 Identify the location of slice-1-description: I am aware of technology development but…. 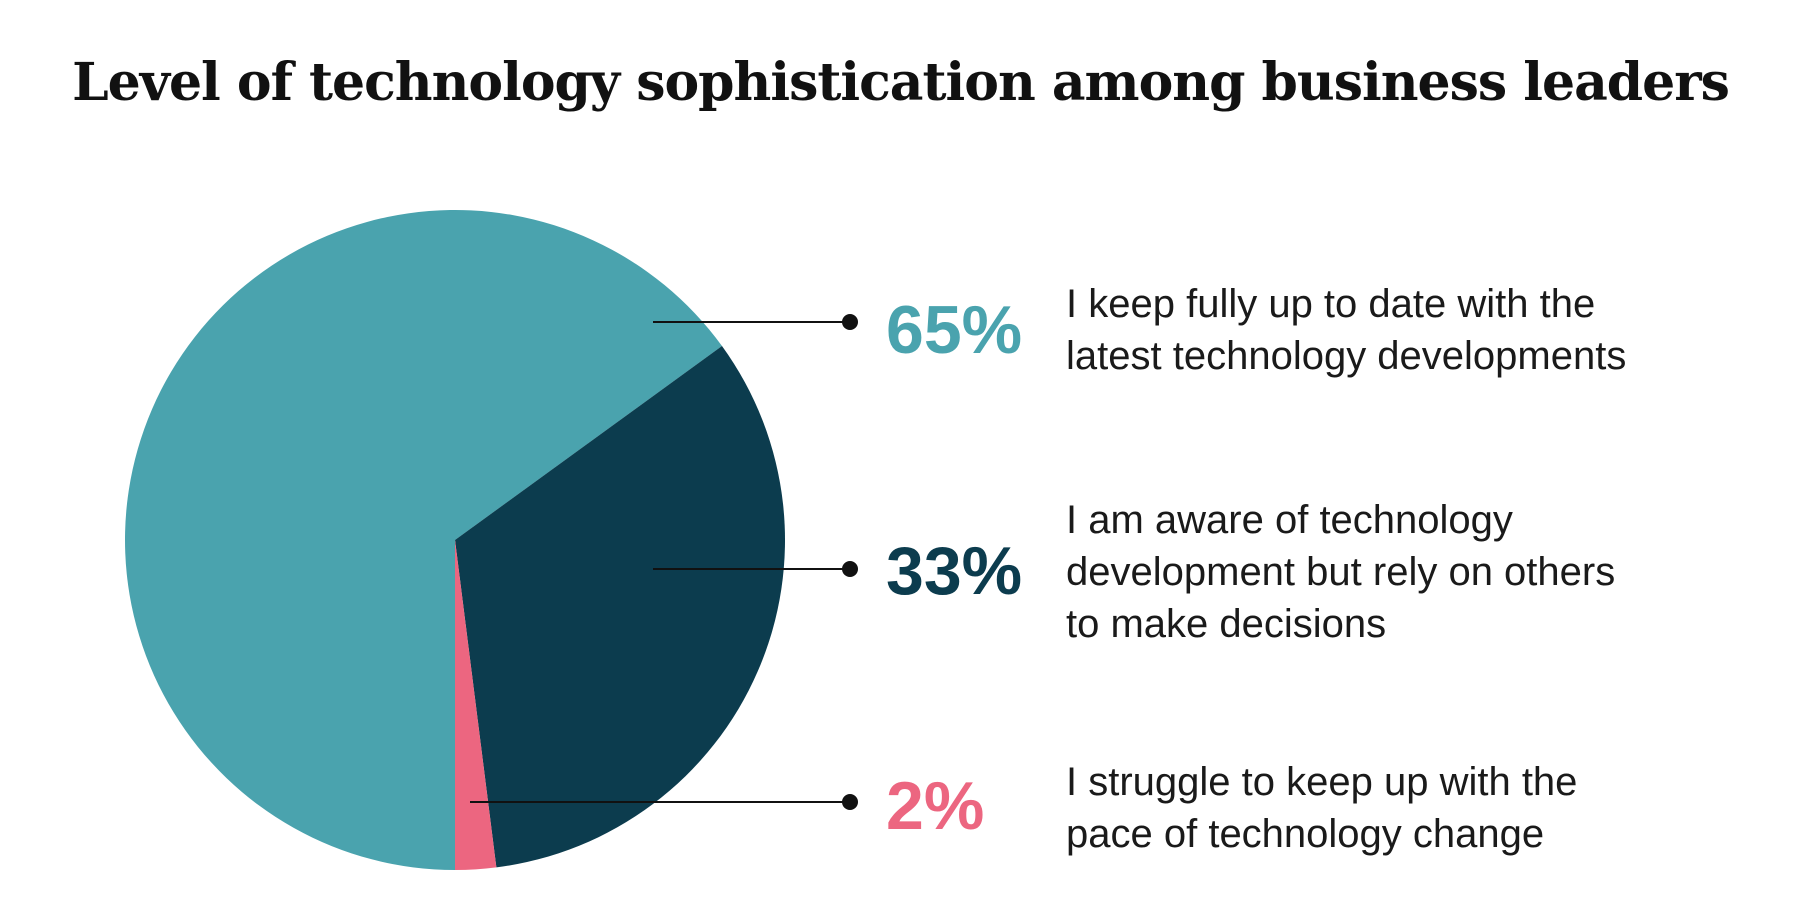
(1433, 572).